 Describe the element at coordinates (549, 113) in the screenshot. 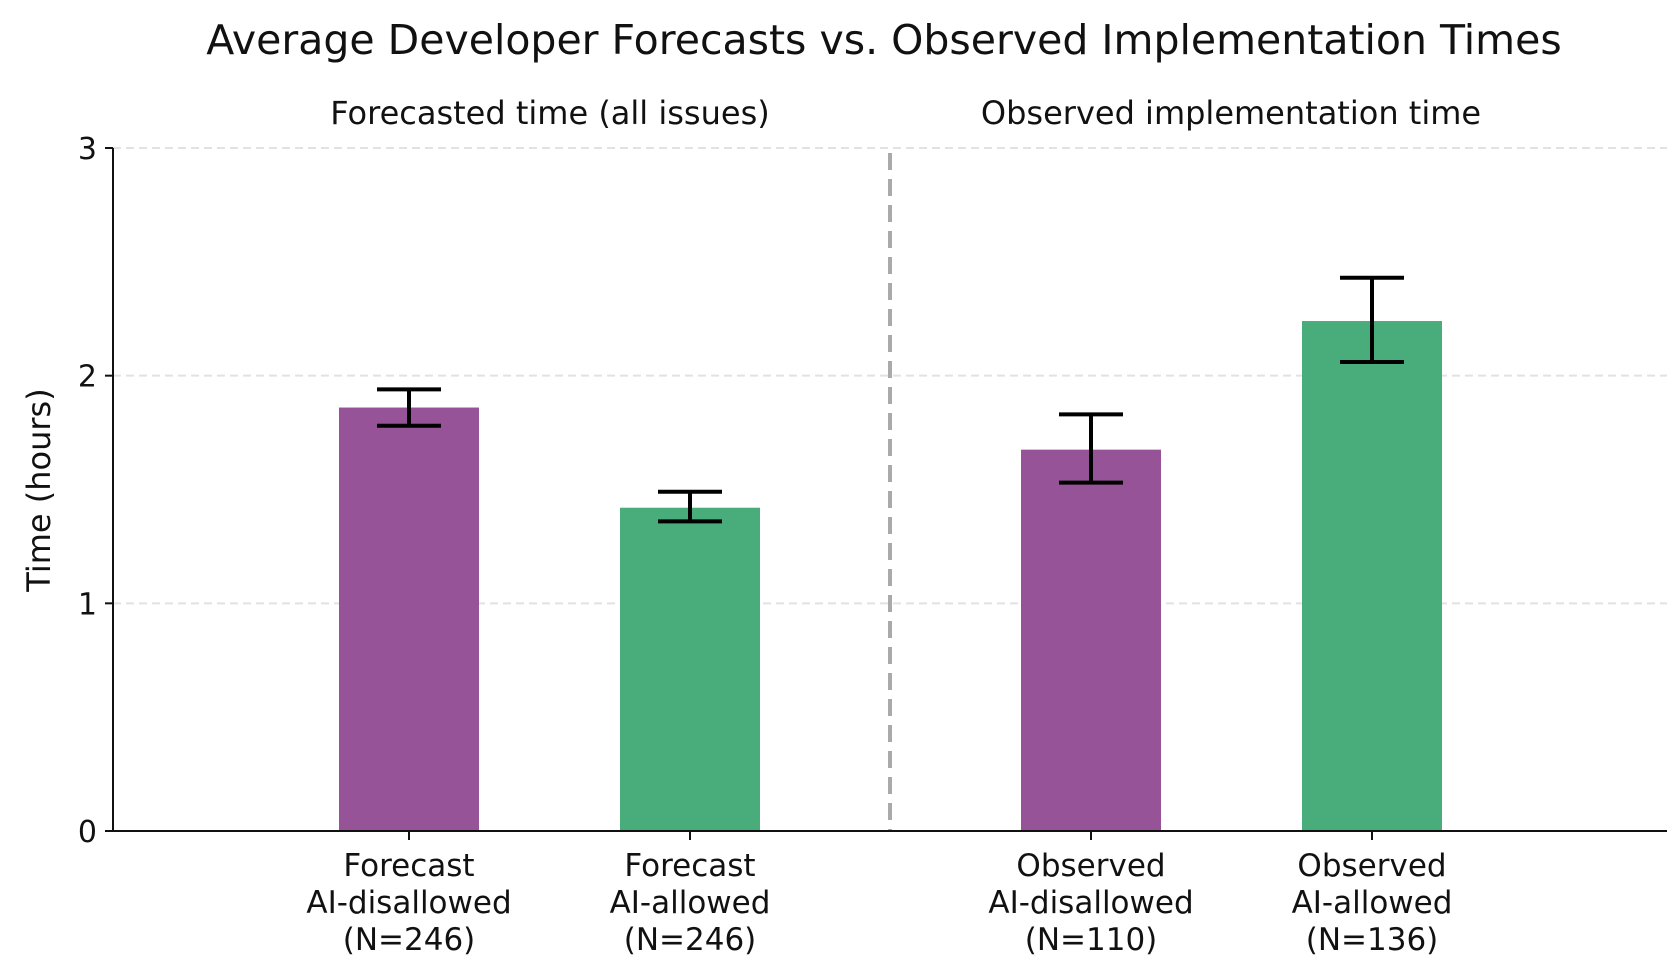

I see `section-label-forecast: Forecasted time (all issues)` at that location.